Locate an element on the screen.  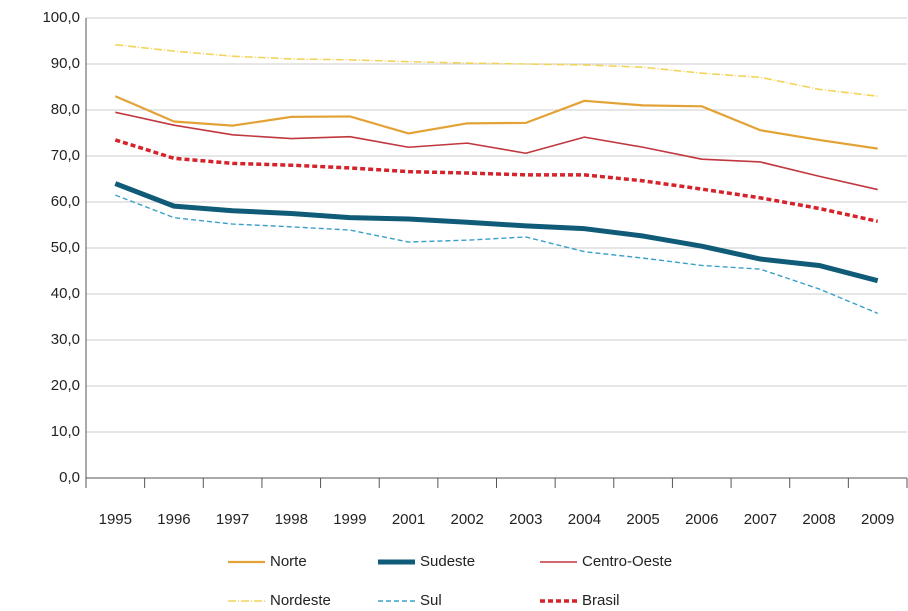
legend-label: Norte is located at coordinates (288, 561).